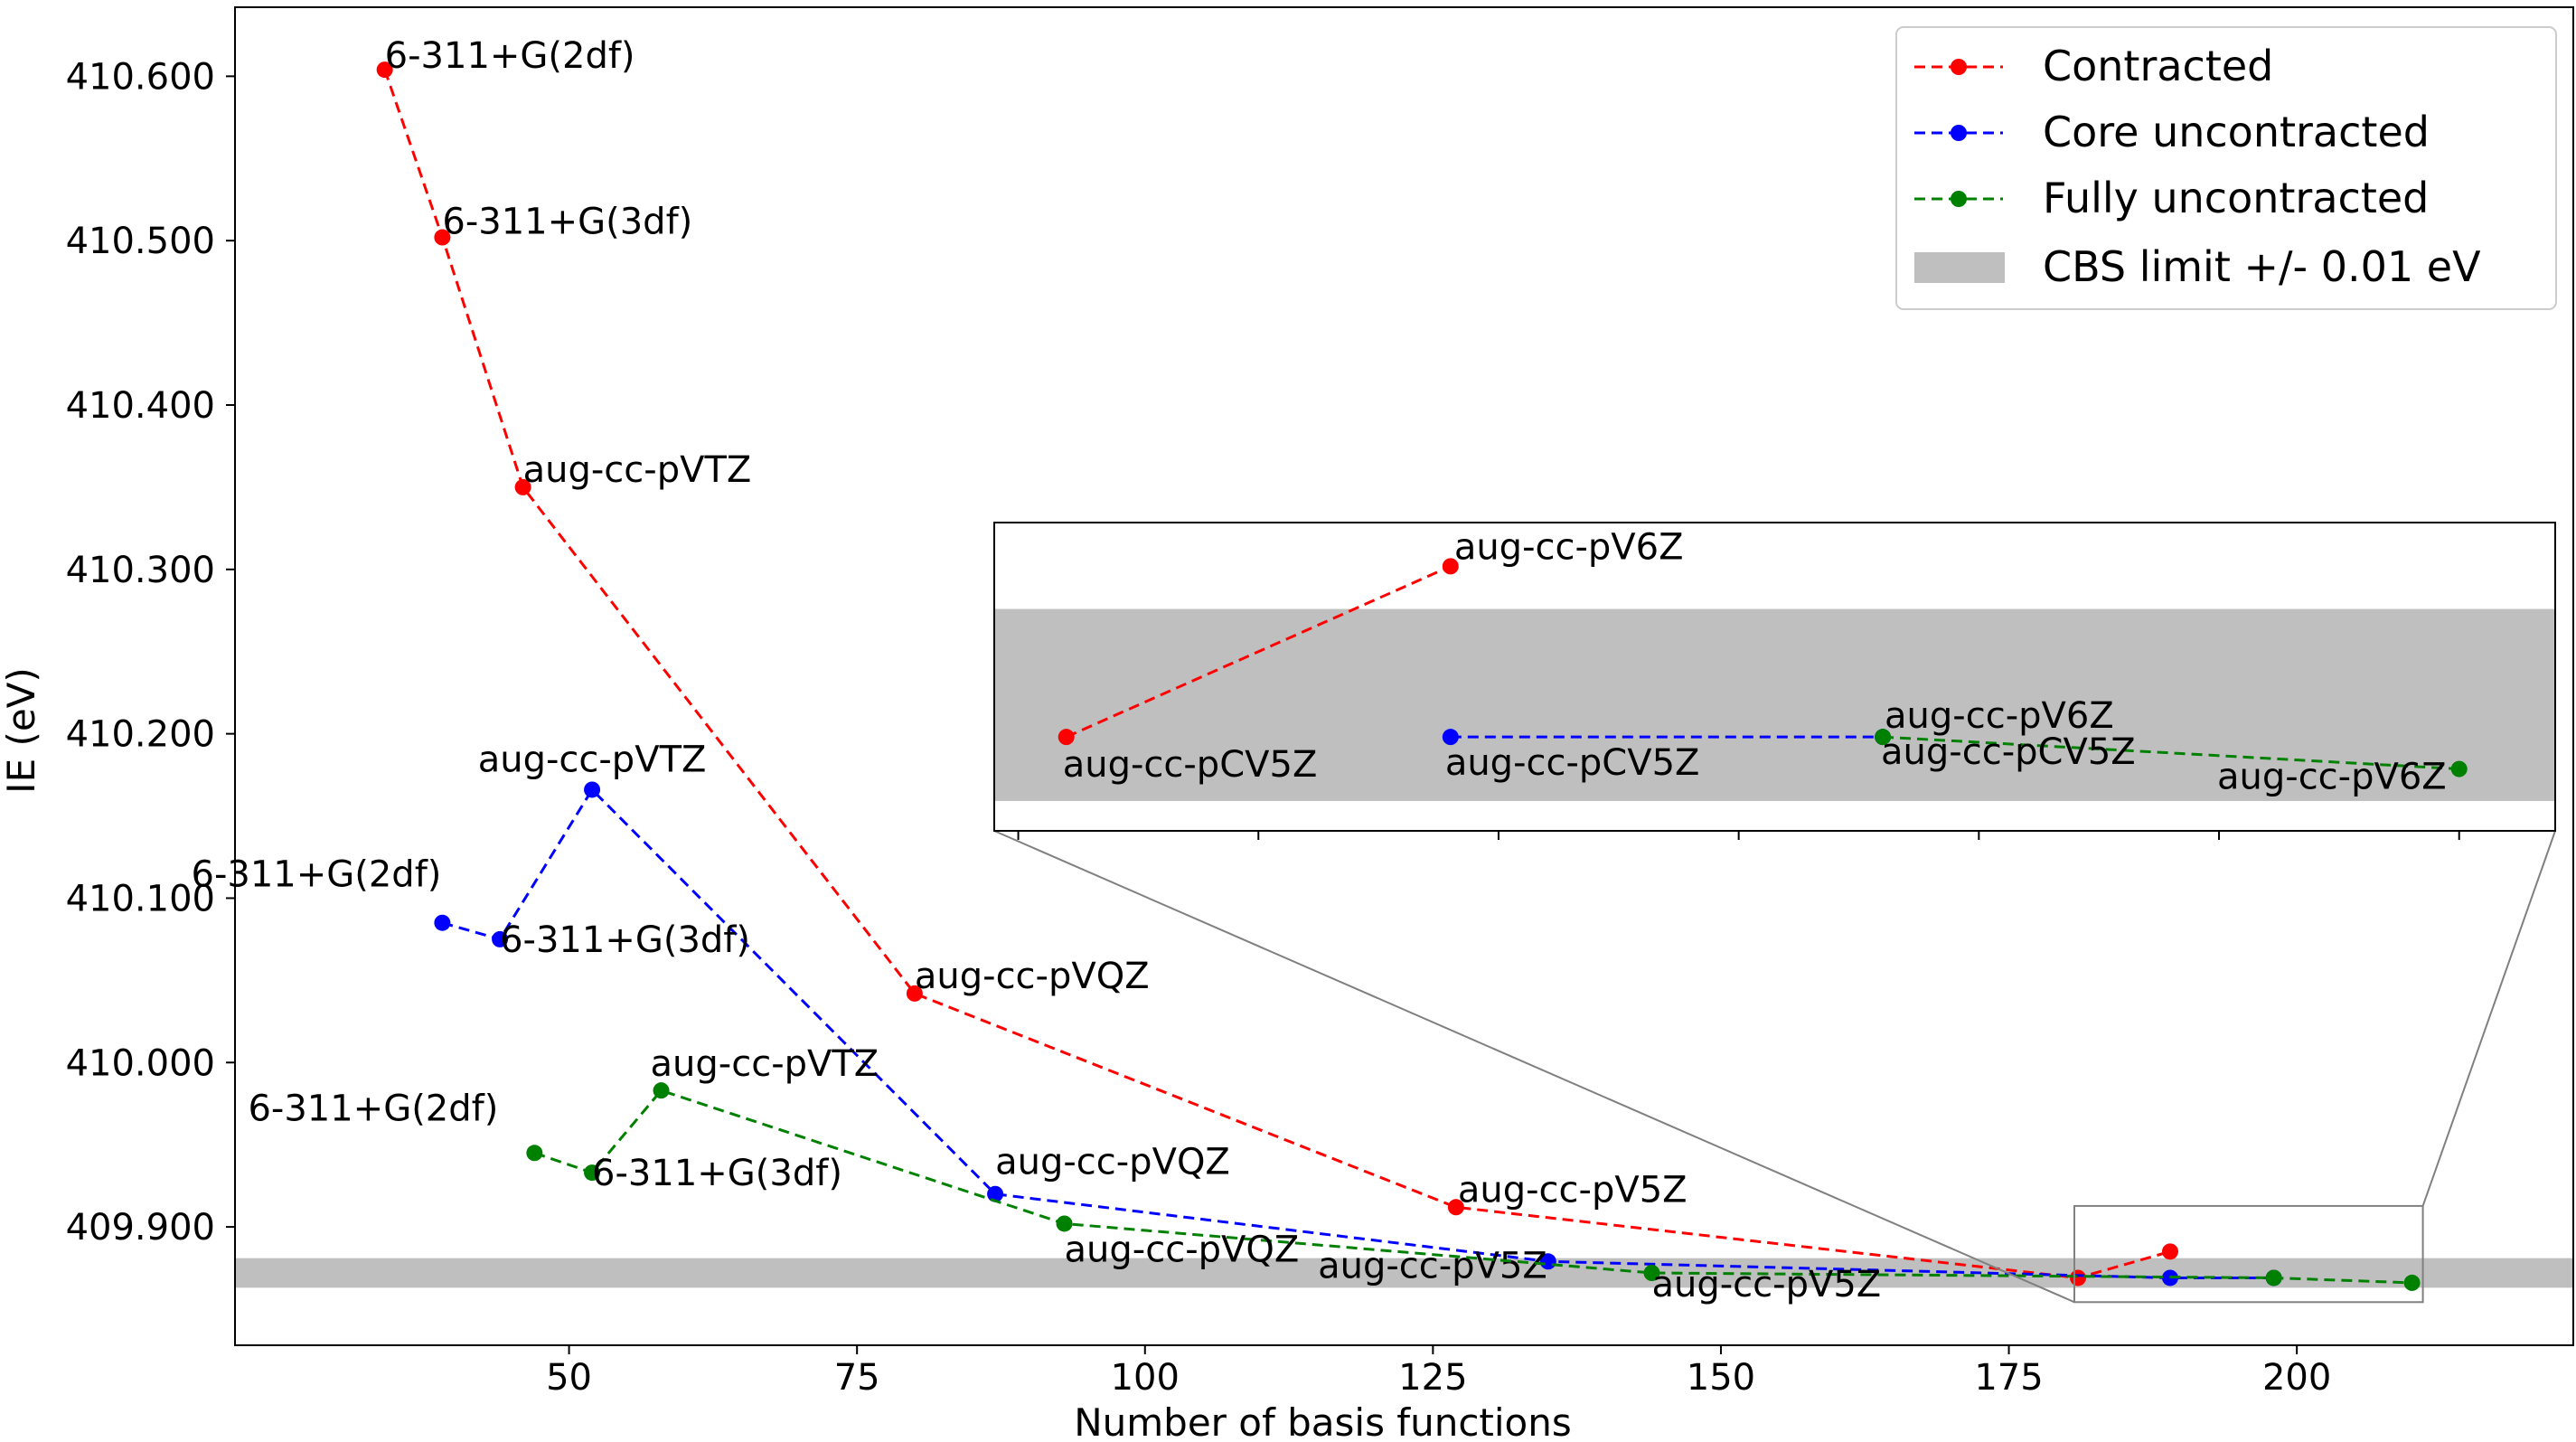 This screenshot has height=1442, width=2576. Describe the element at coordinates (2158, 66) in the screenshot. I see `legend-label-0: Contracted` at that location.